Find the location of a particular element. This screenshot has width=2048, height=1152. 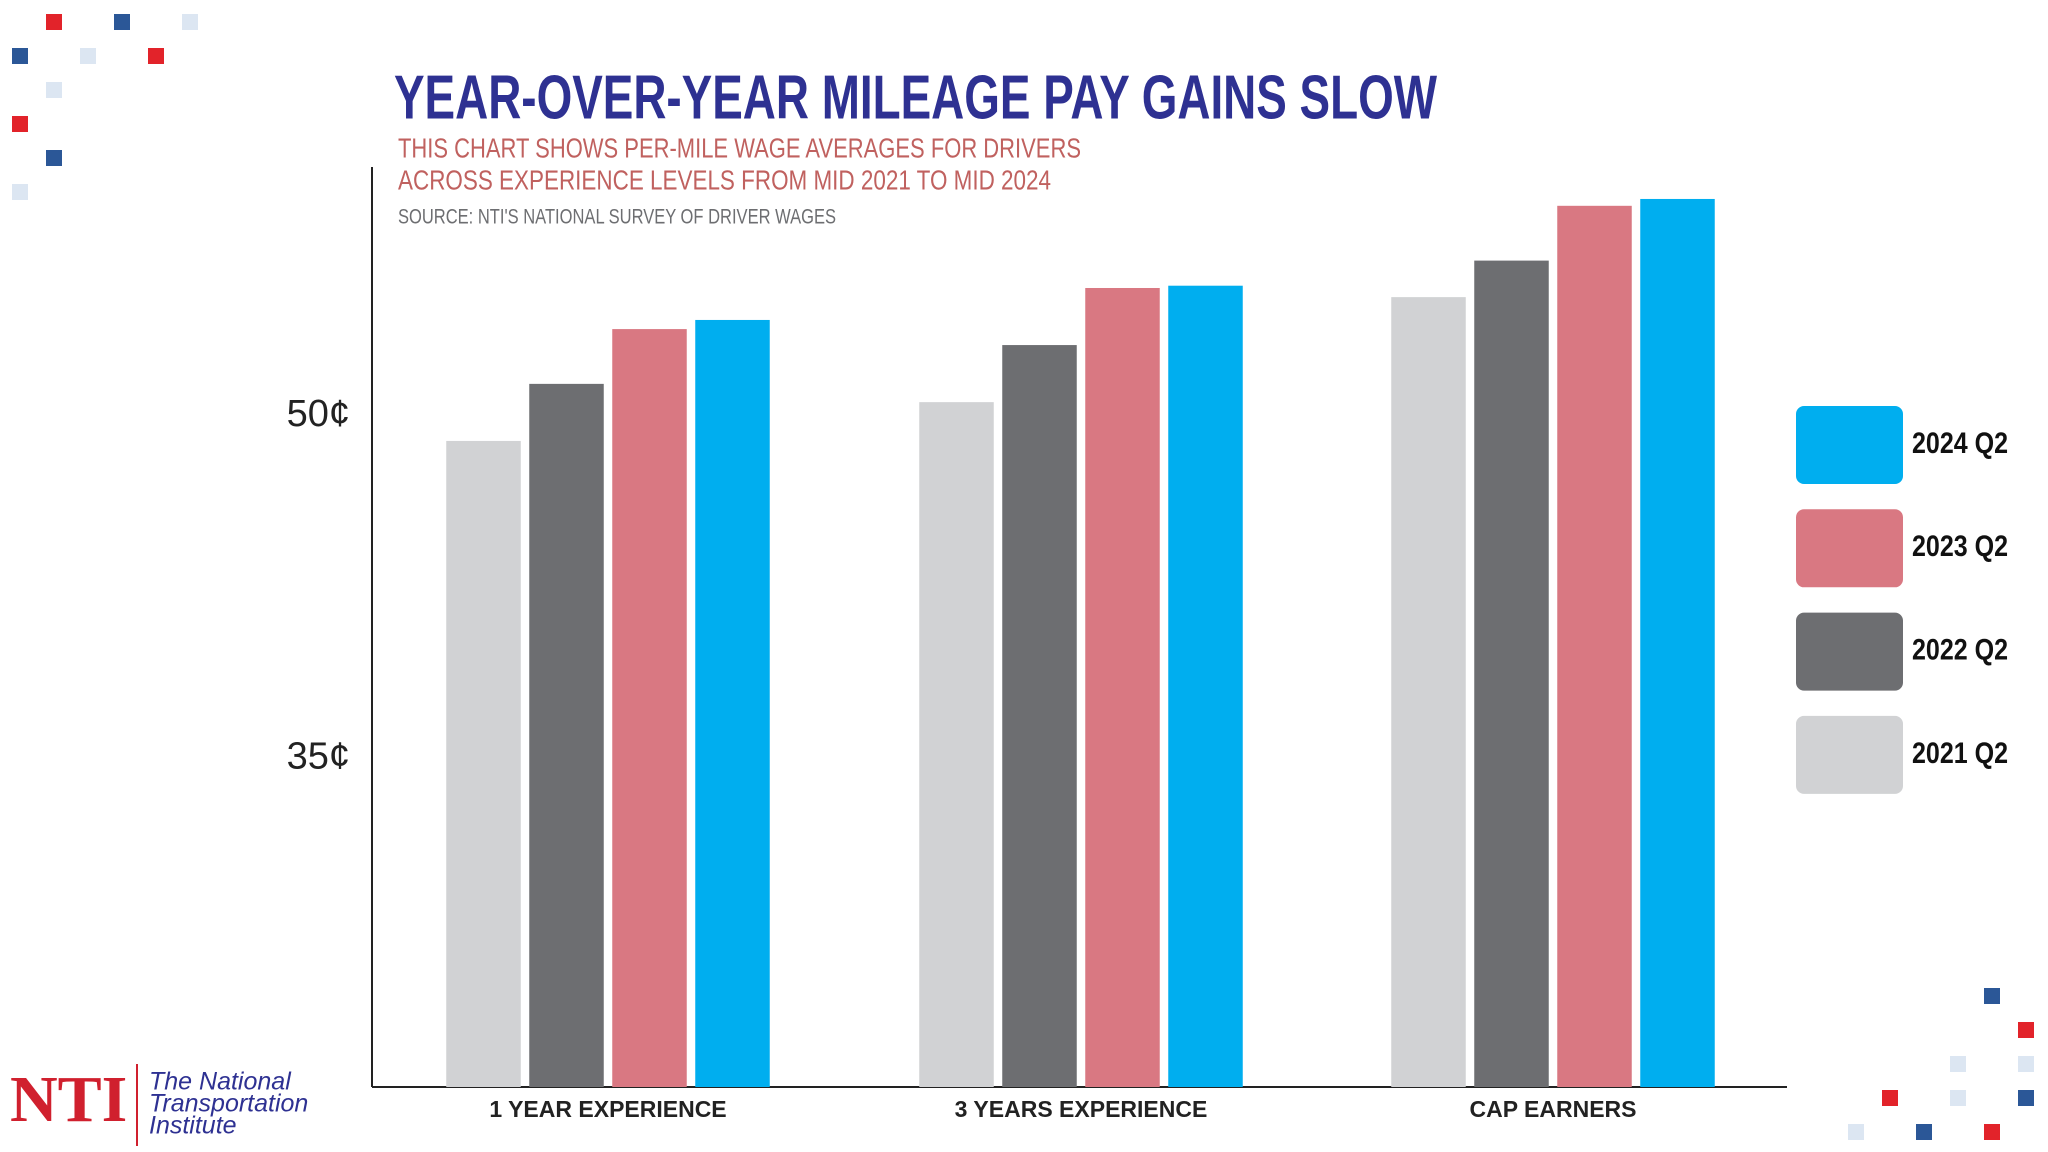

legend-label: 2024 Q2 is located at coordinates (1960, 443).